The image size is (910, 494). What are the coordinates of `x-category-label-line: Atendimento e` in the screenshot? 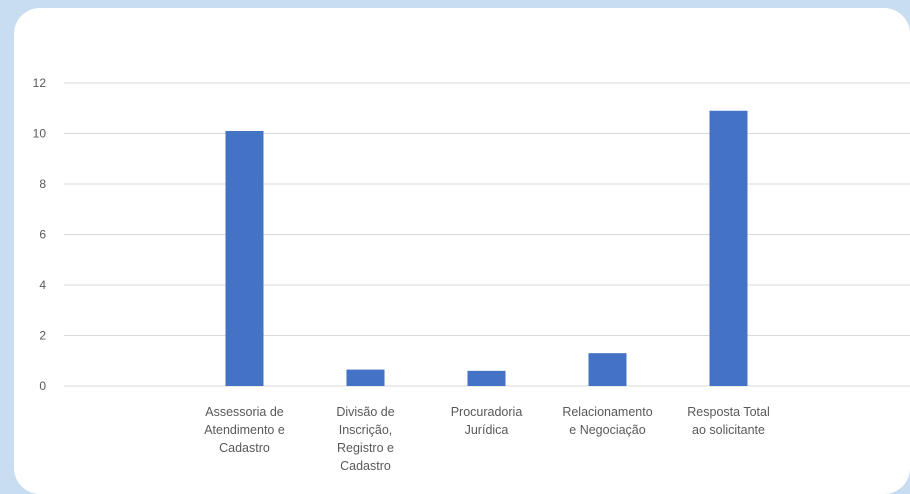 It's located at (244, 430).